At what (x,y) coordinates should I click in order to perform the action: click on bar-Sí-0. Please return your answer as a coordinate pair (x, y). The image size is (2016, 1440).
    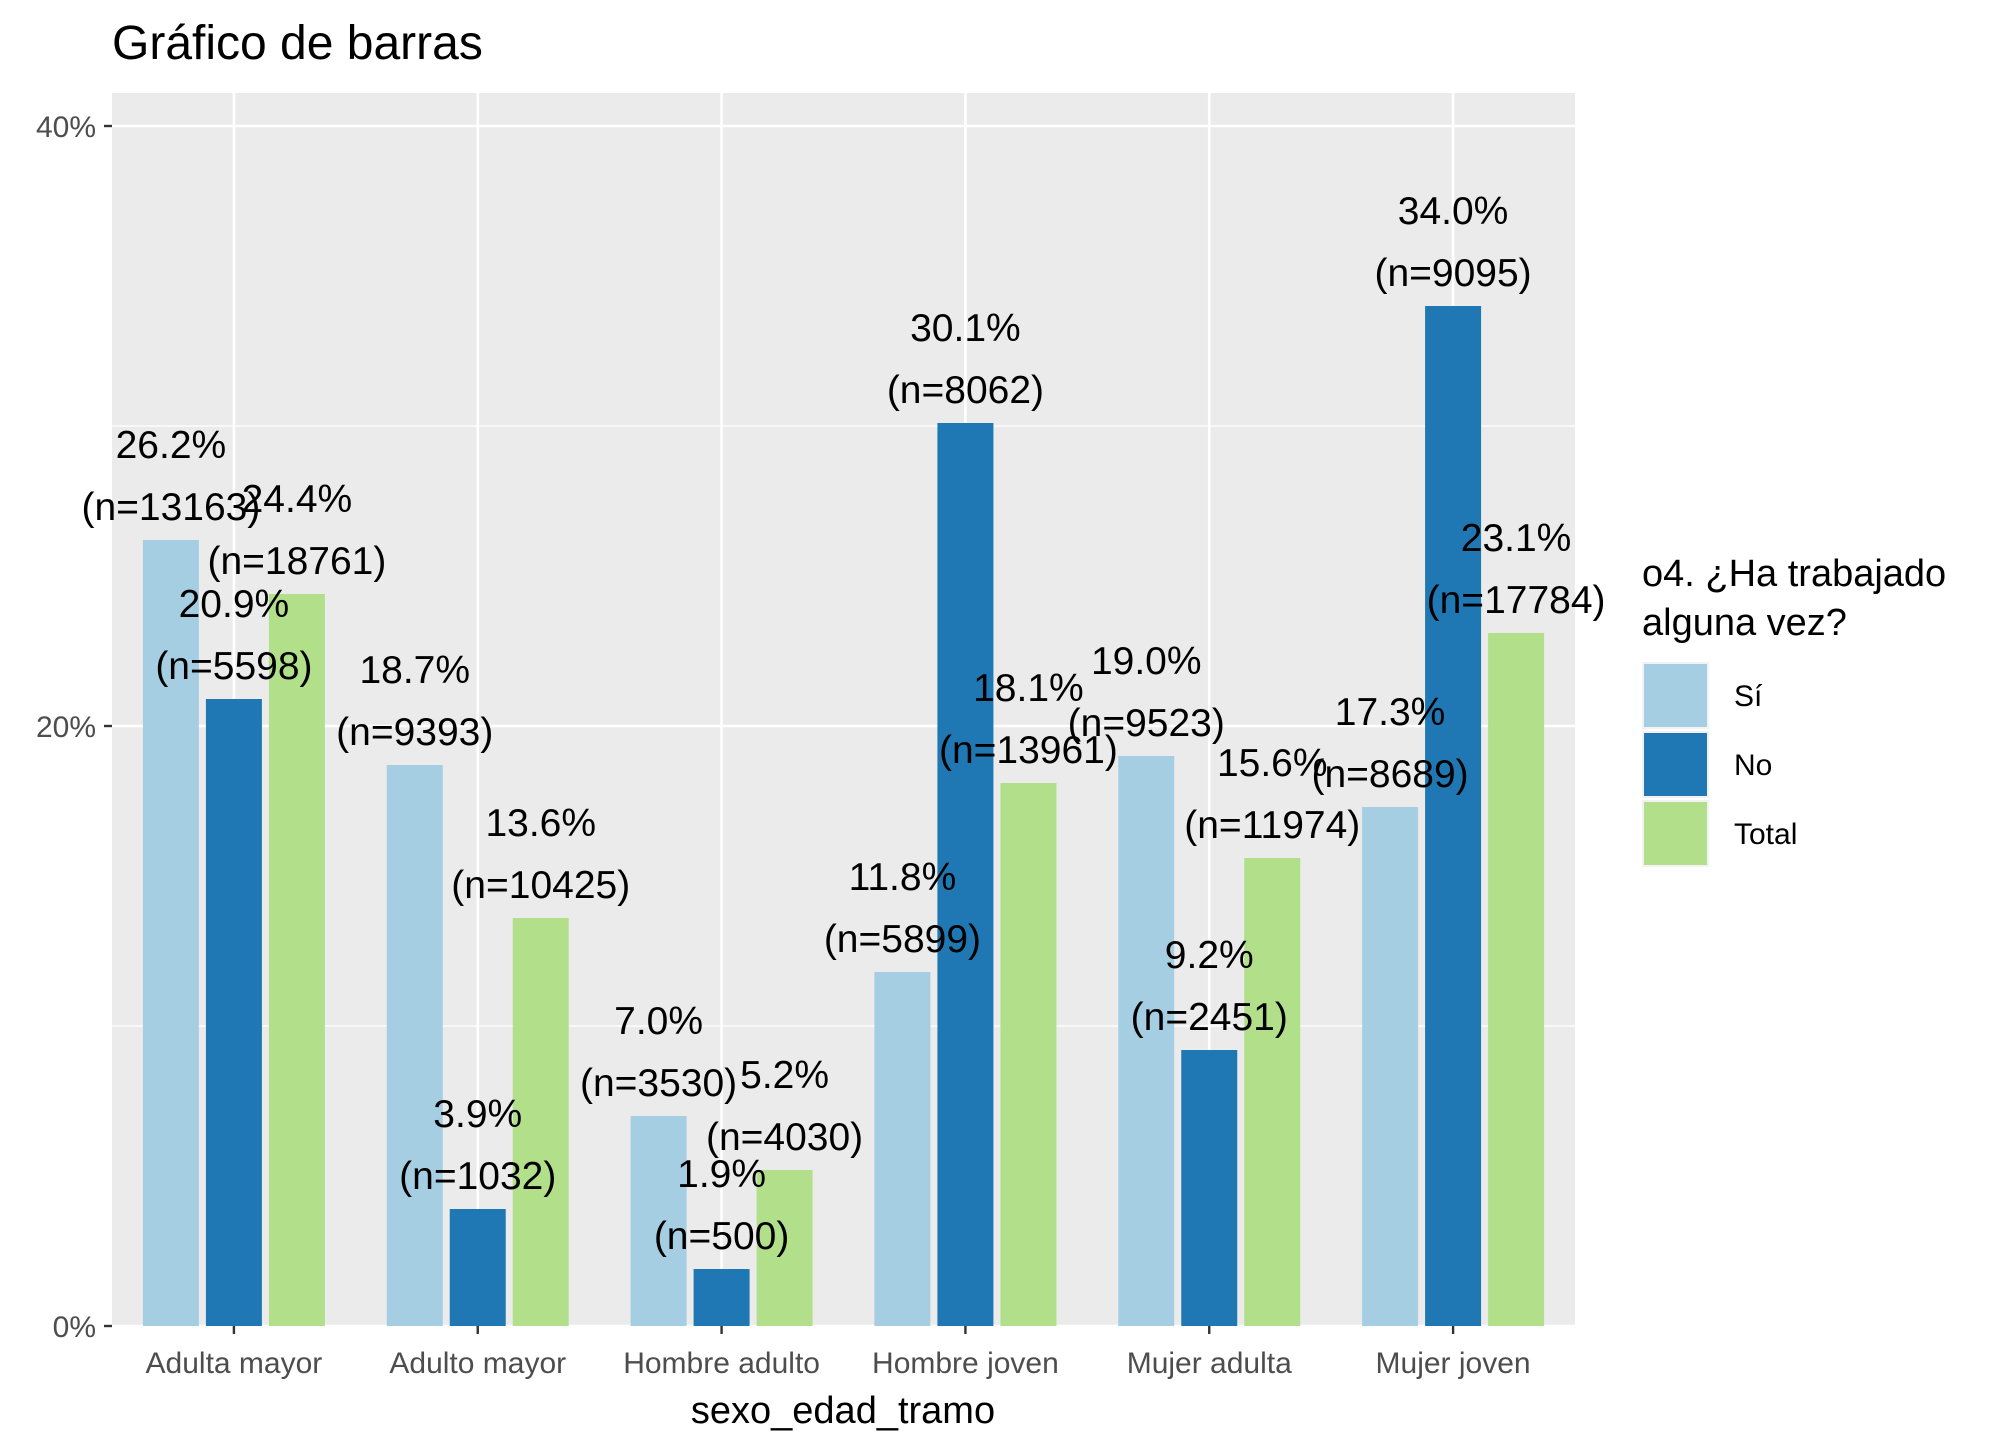
    Looking at the image, I should click on (170, 933).